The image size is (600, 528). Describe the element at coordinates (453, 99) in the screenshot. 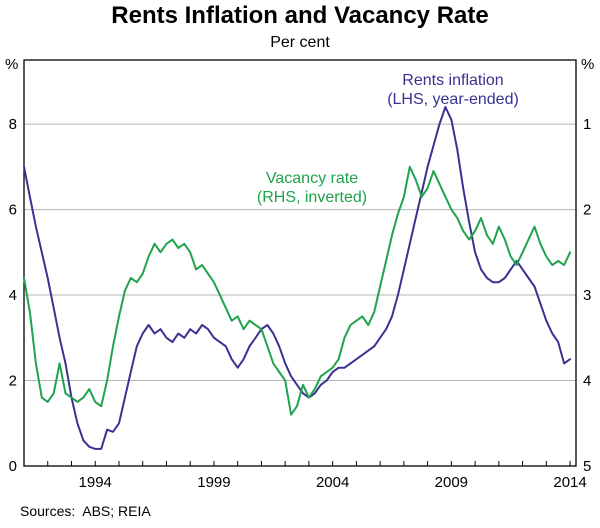

I see `series-label-rents-line2: (LHS, year-ended)` at that location.